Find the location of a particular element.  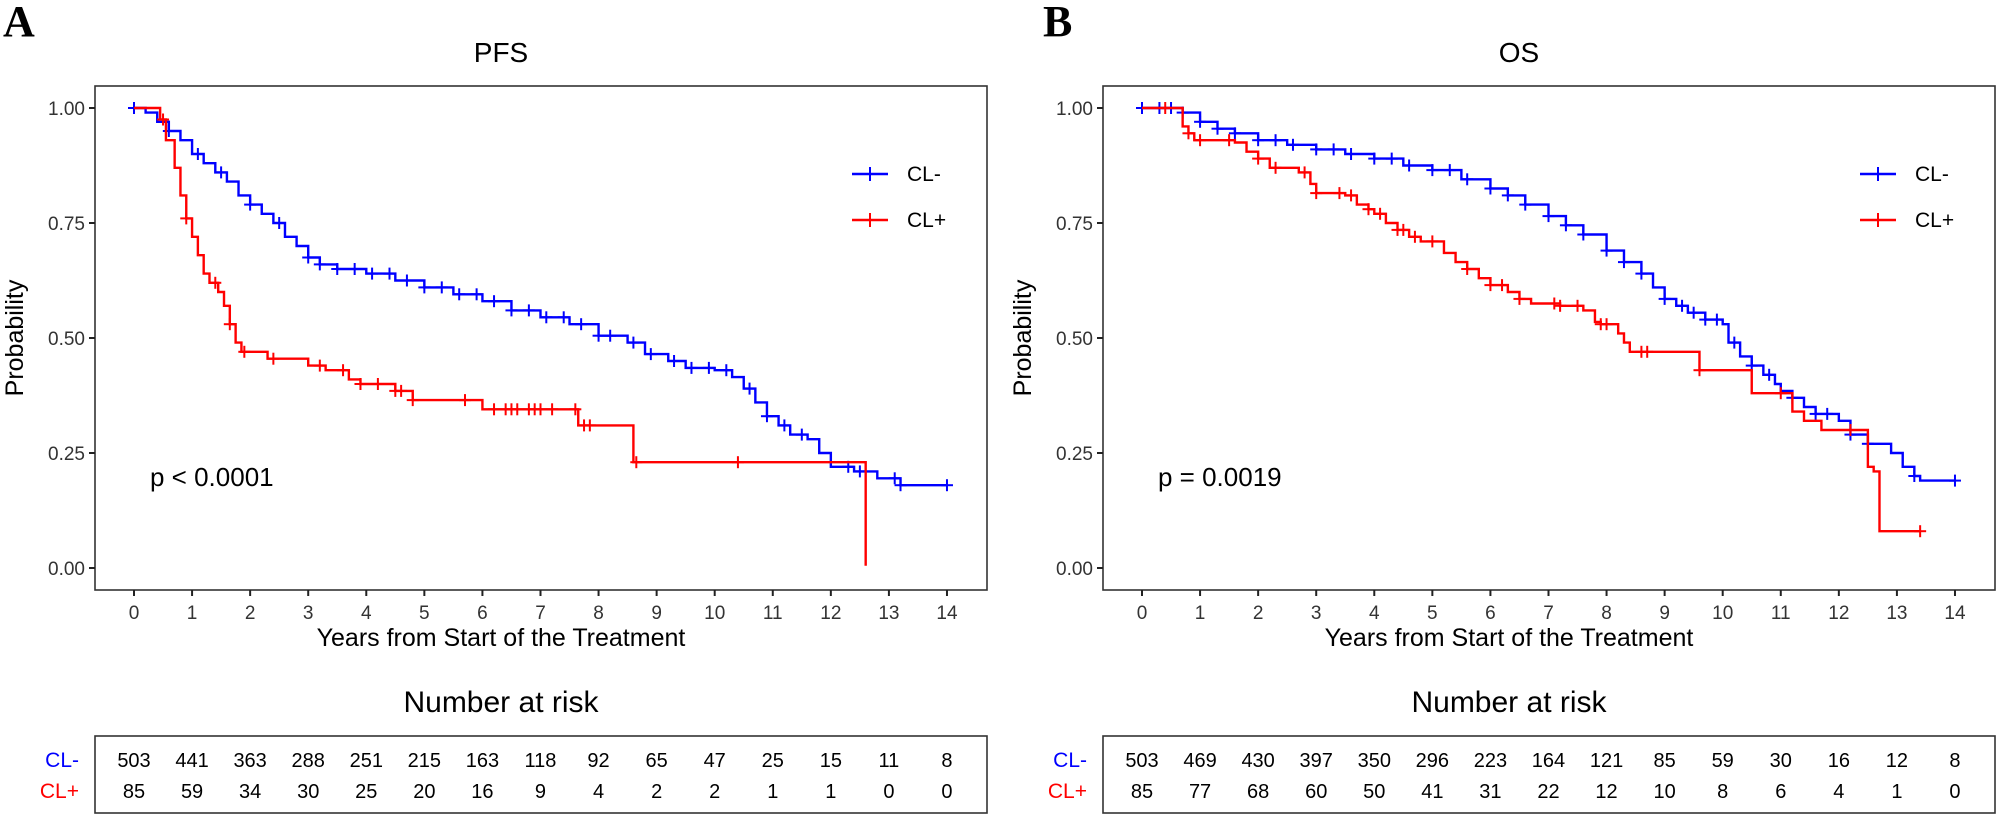

risk-cell: 10 is located at coordinates (1665, 792).